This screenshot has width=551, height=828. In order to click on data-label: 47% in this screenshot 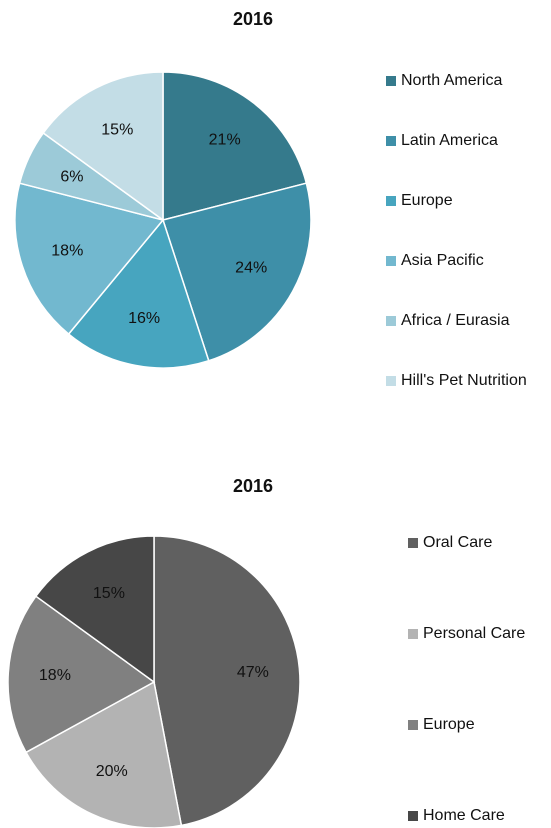, I will do `click(253, 672)`.